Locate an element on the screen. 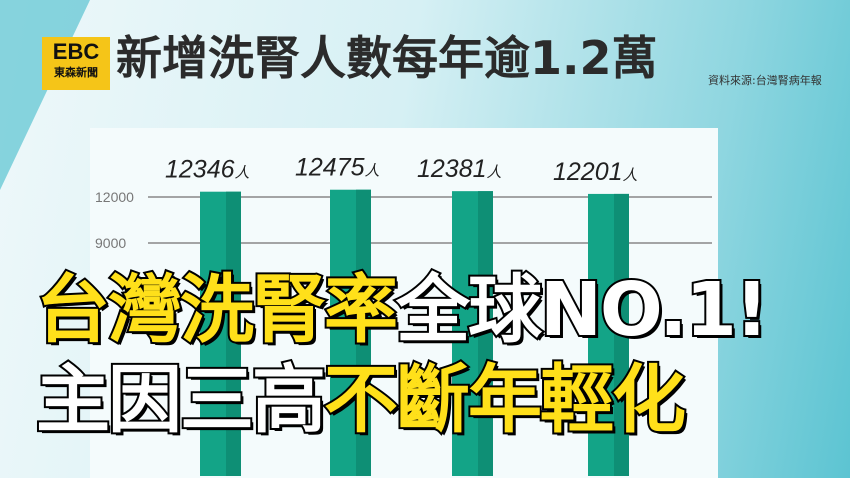 The height and width of the screenshot is (478, 850). caption-yellow-1: 台灣洗腎率 is located at coordinates (217, 310).